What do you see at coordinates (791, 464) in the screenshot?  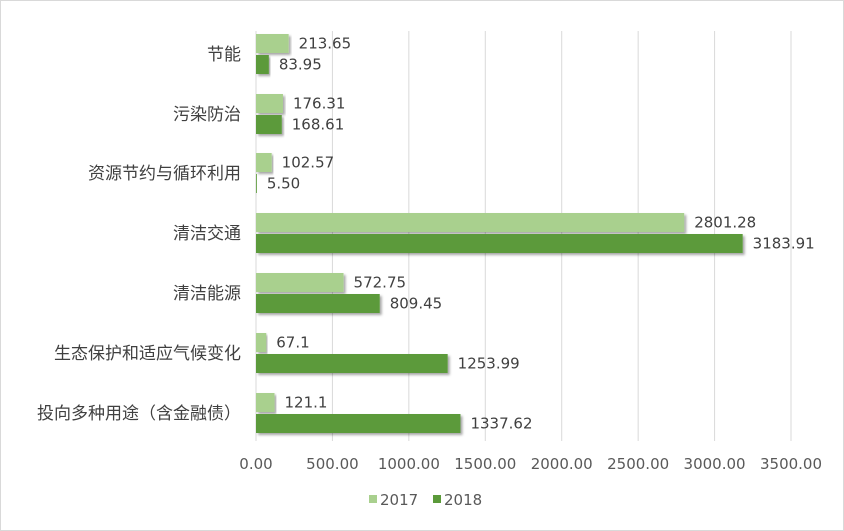 I see `x-tick-label: 3500.00` at bounding box center [791, 464].